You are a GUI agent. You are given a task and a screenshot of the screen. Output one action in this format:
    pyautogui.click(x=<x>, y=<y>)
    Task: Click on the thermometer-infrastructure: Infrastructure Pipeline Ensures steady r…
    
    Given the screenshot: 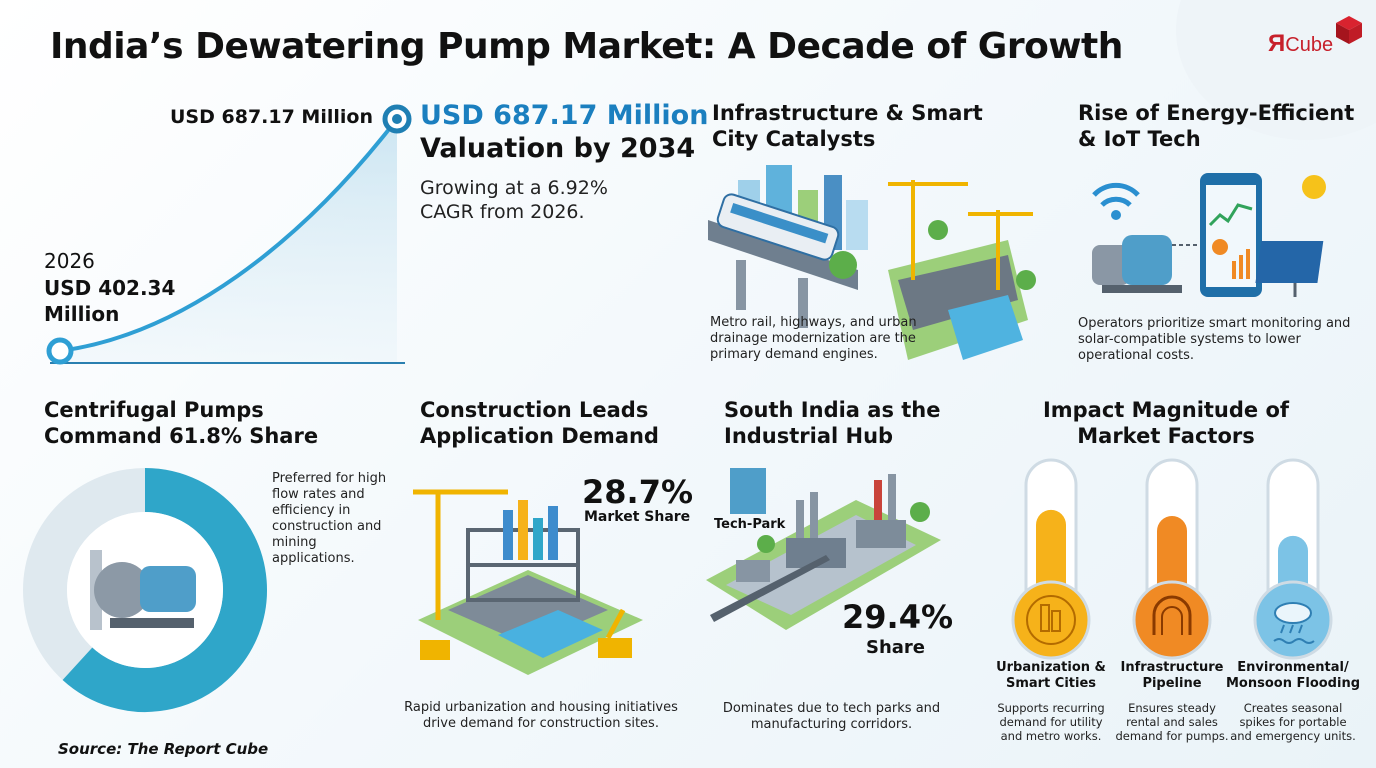 What is the action you would take?
    pyautogui.click(x=1172, y=605)
    